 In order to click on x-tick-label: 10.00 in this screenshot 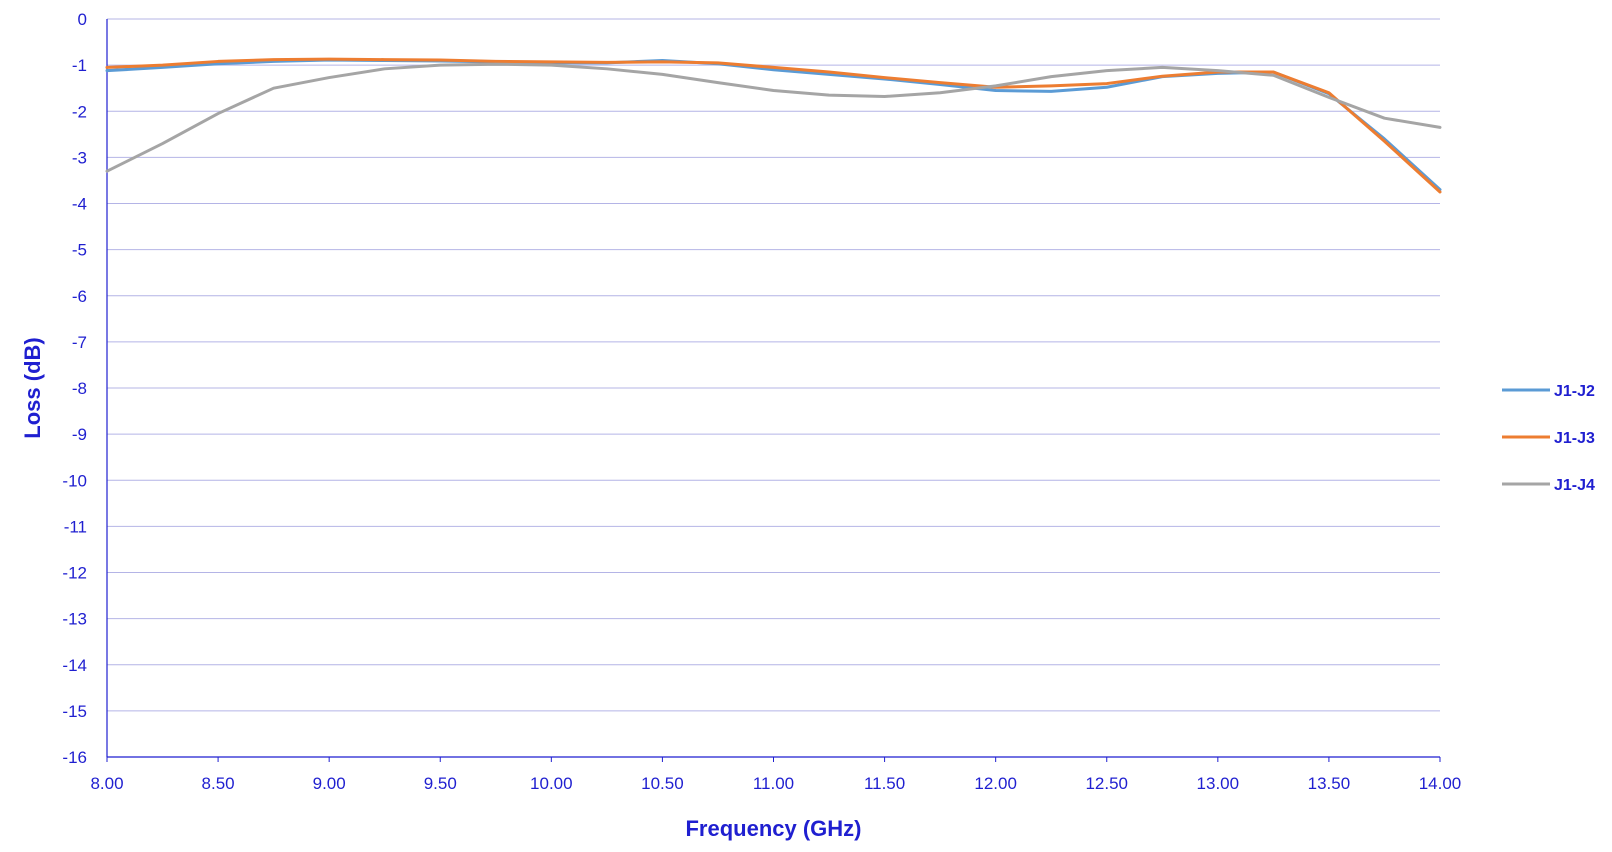, I will do `click(551, 783)`.